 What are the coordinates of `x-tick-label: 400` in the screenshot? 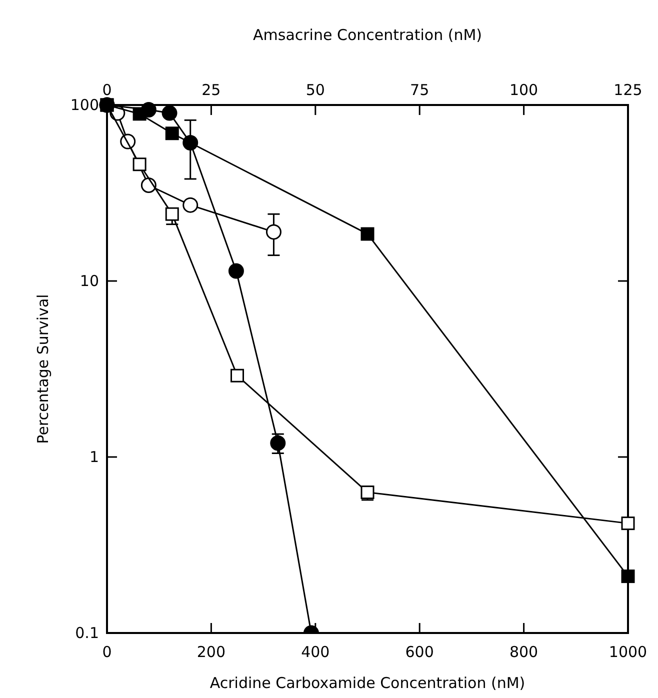 It's located at (315, 652).